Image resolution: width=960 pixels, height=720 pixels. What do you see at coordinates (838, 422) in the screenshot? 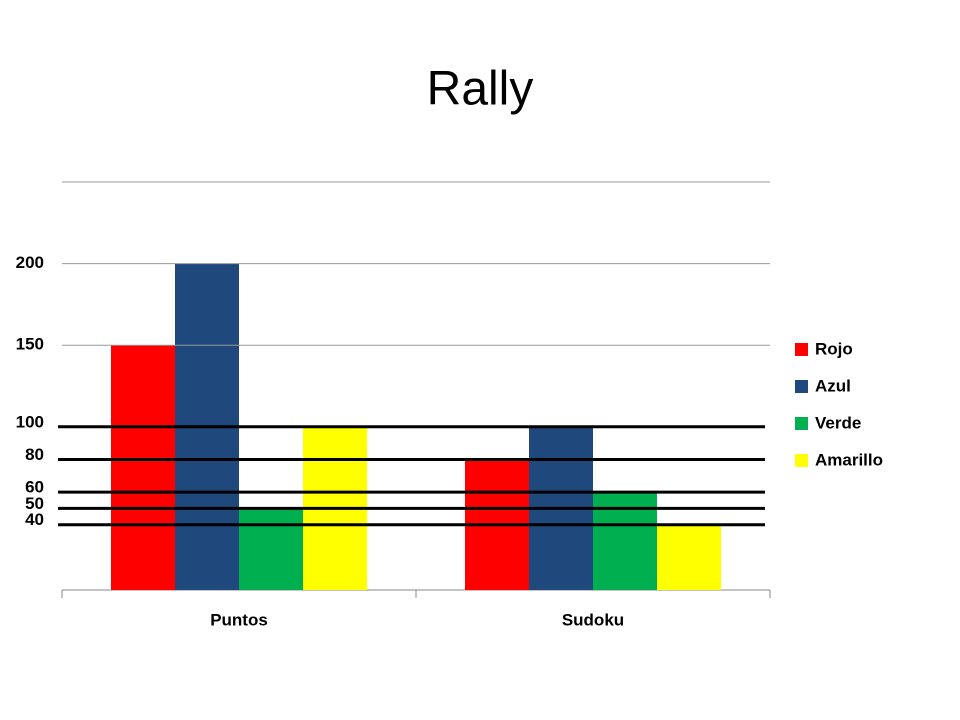
I see `legend-label: Verde` at bounding box center [838, 422].